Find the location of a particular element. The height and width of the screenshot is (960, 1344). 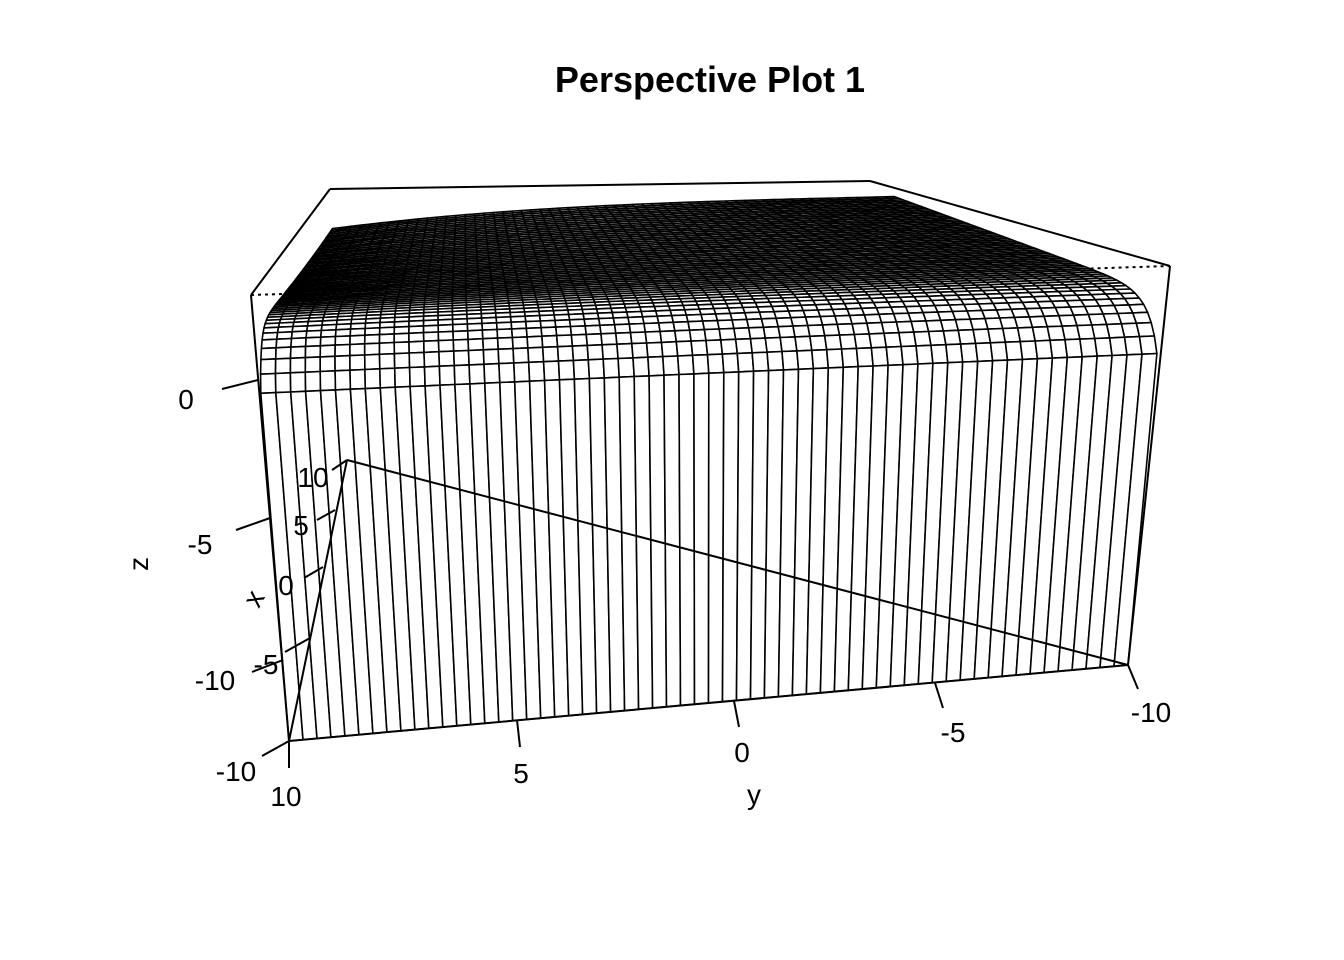

y-tick is located at coordinates (1133, 677).